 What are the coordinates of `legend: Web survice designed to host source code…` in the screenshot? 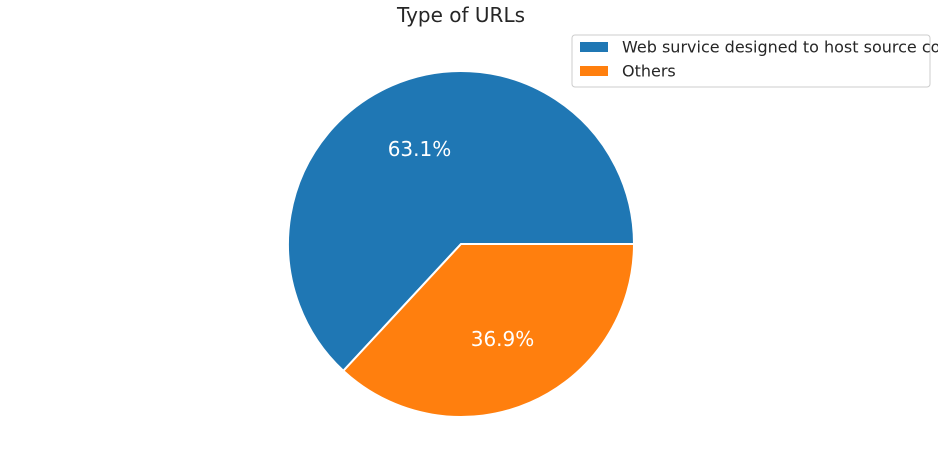 It's located at (754, 61).